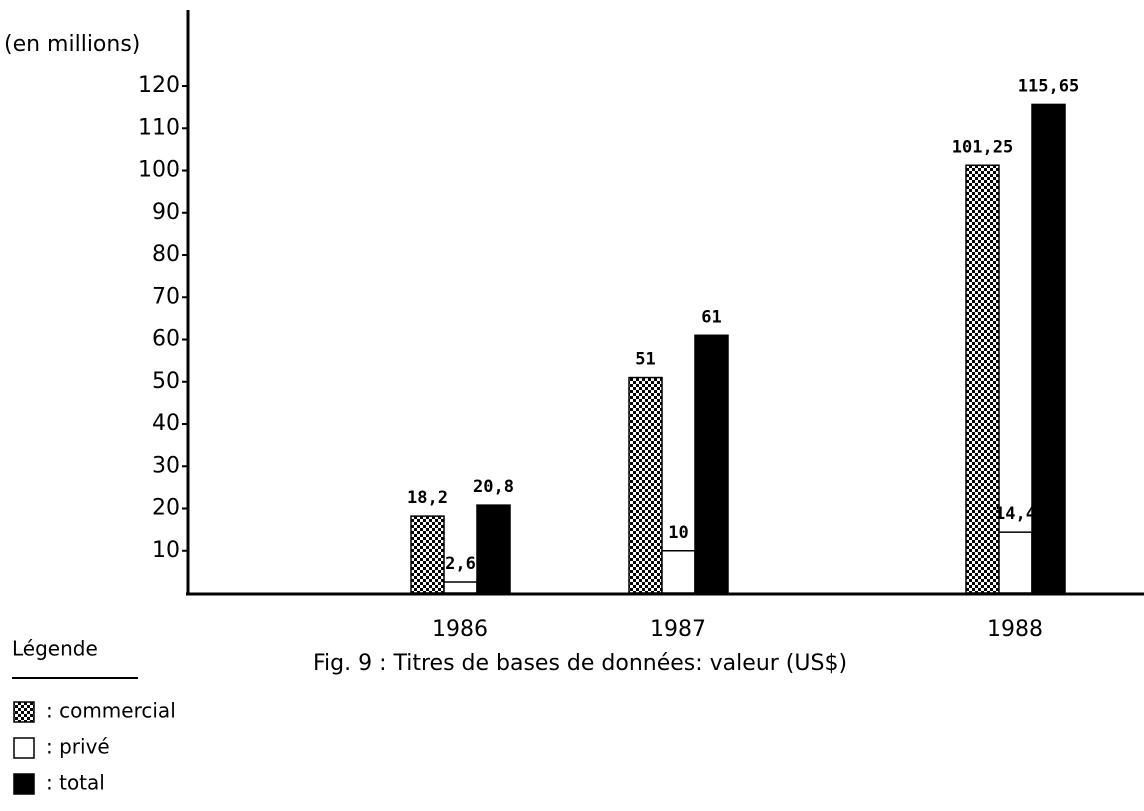 The height and width of the screenshot is (811, 1144). Describe the element at coordinates (166, 508) in the screenshot. I see `y-tick-label: 20` at that location.